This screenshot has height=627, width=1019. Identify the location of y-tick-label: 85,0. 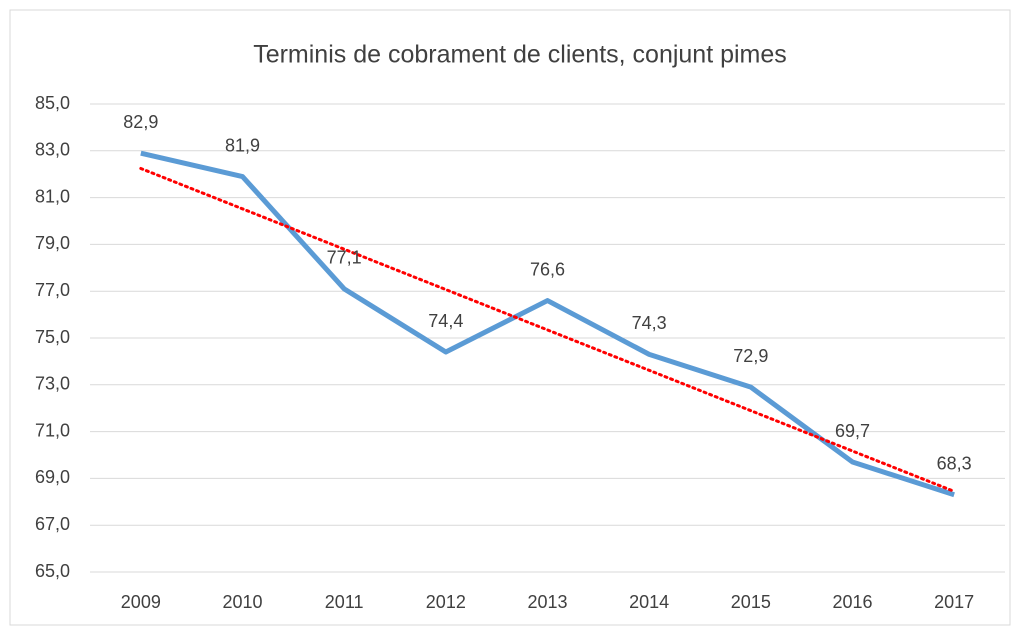
(52, 103).